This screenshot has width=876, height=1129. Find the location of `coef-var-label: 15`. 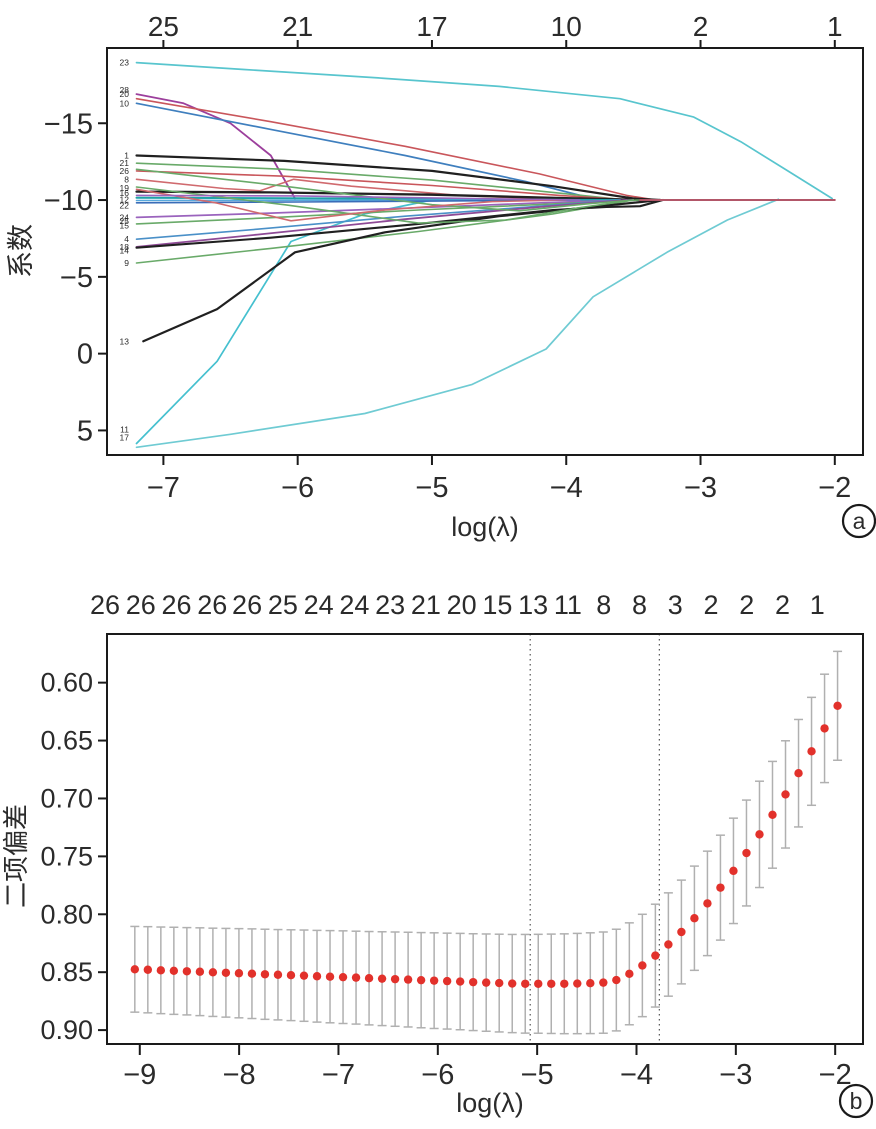

coef-var-label: 15 is located at coordinates (125, 225).